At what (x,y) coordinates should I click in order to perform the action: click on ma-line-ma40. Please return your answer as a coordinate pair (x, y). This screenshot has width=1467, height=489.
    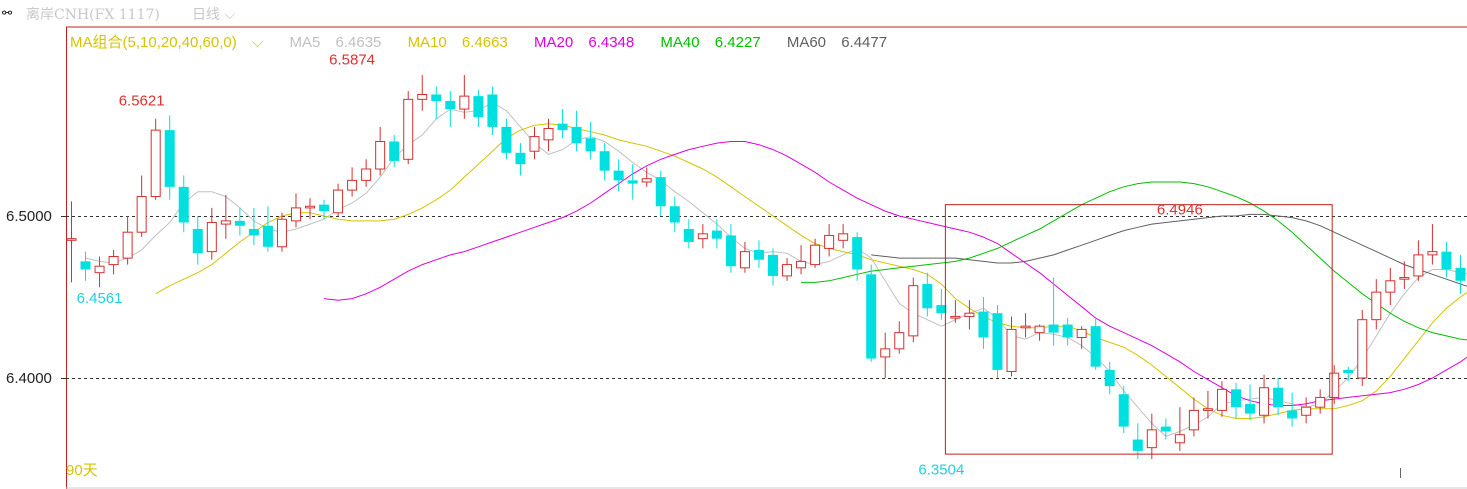
    Looking at the image, I should click on (1134, 261).